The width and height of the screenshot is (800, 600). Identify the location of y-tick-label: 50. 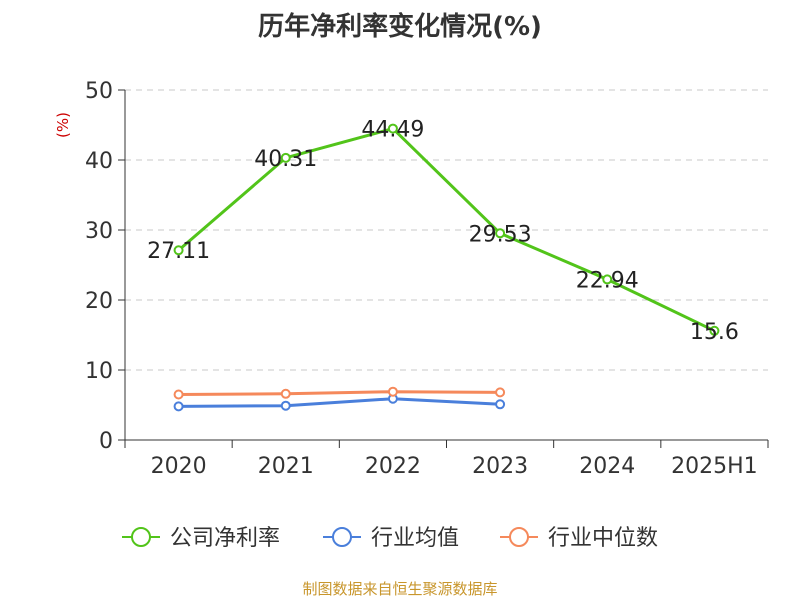
(99, 91).